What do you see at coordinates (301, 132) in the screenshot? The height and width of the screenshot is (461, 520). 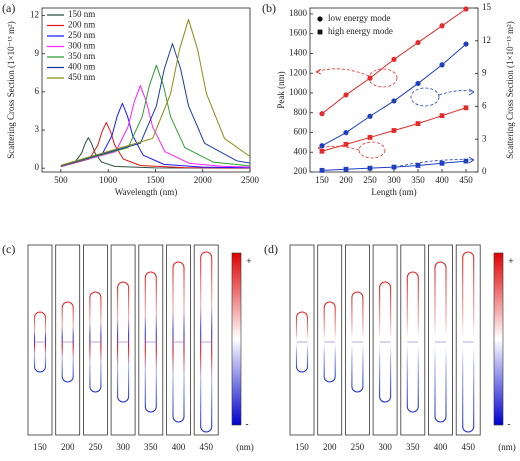 I see `y-tick-label: 600` at bounding box center [301, 132].